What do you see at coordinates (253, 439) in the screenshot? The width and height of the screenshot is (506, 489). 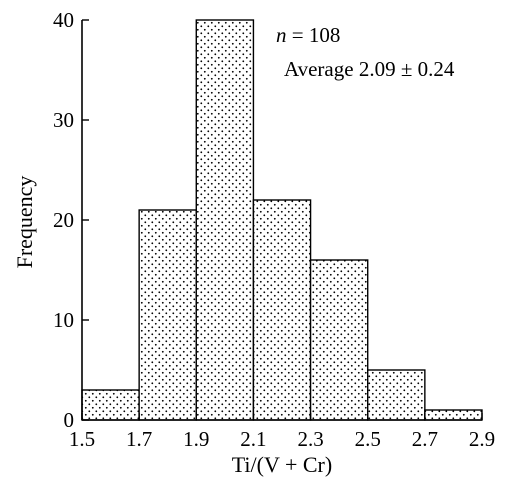 I see `x-tick-label: 2.1` at bounding box center [253, 439].